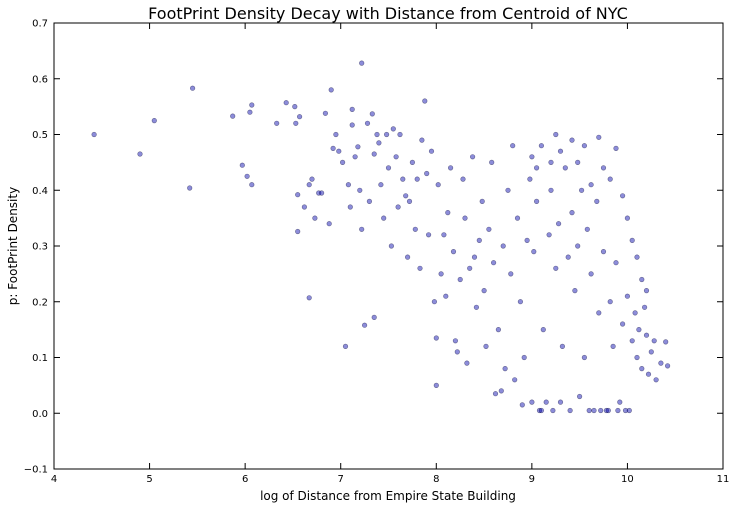 The width and height of the screenshot is (736, 509). What do you see at coordinates (40, 358) in the screenshot?
I see `y-tick-label: 0.1` at bounding box center [40, 358].